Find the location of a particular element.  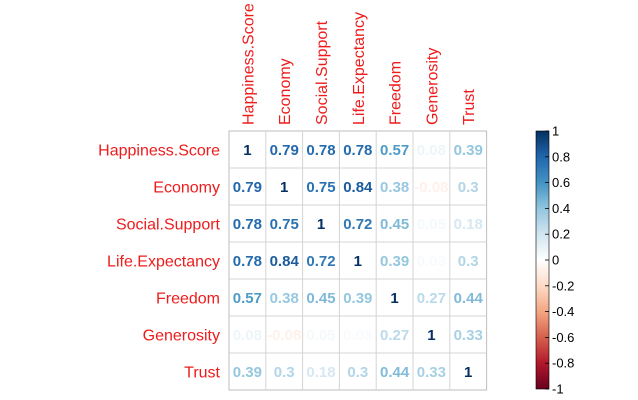

colorbar-tick-label: 0 is located at coordinates (555, 260).